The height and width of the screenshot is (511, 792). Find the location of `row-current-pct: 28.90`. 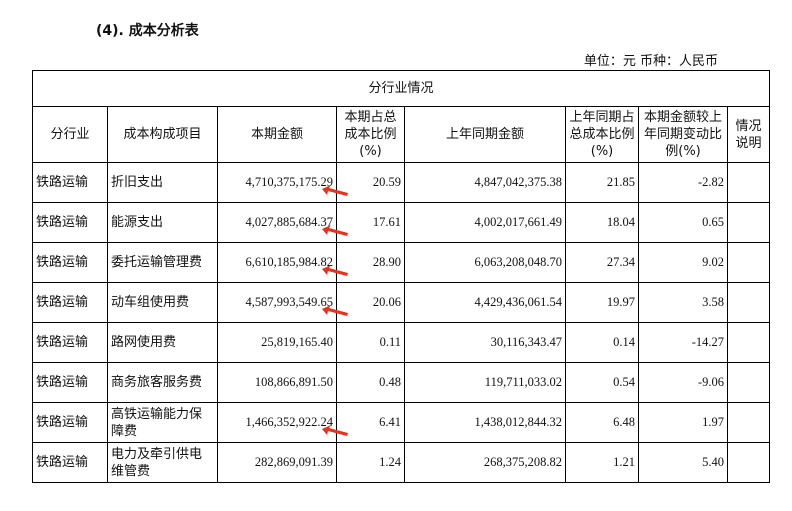

row-current-pct: 28.90 is located at coordinates (370, 262).